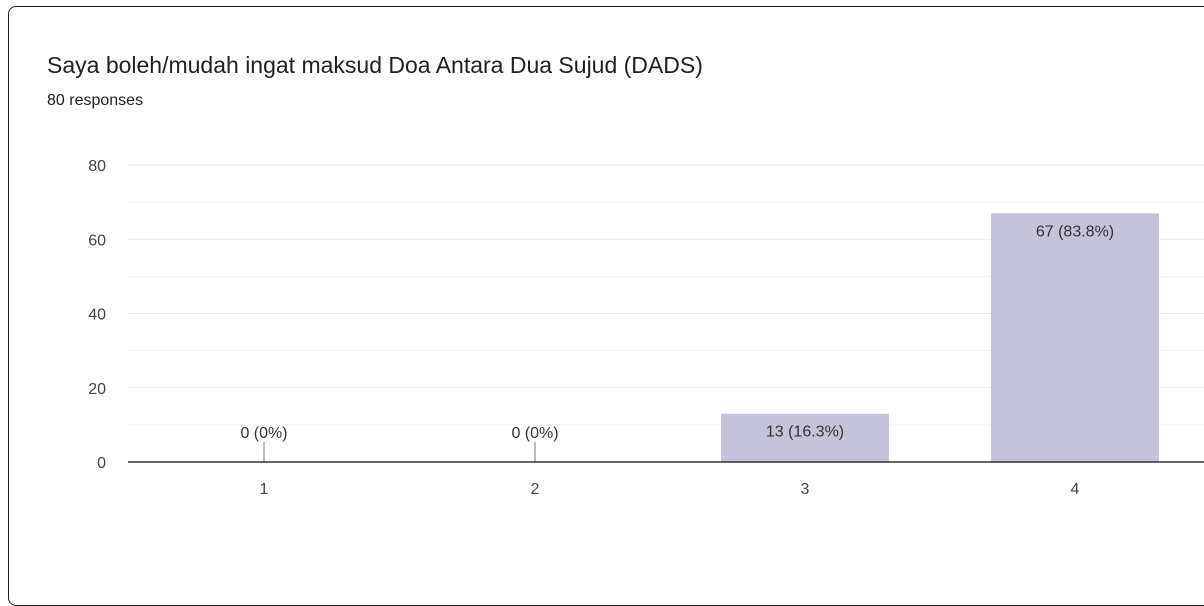 Image resolution: width=1204 pixels, height=606 pixels. What do you see at coordinates (535, 489) in the screenshot?
I see `x-tick-label: 2` at bounding box center [535, 489].